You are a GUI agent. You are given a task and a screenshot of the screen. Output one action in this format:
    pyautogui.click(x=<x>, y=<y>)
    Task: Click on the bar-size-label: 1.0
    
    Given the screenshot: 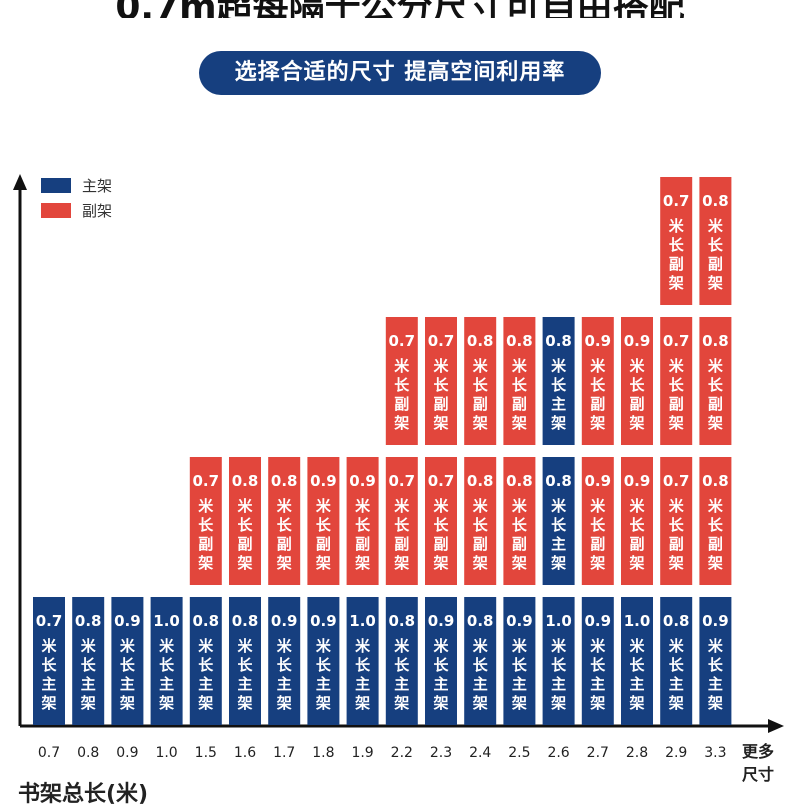 What is the action you would take?
    pyautogui.click(x=166, y=621)
    